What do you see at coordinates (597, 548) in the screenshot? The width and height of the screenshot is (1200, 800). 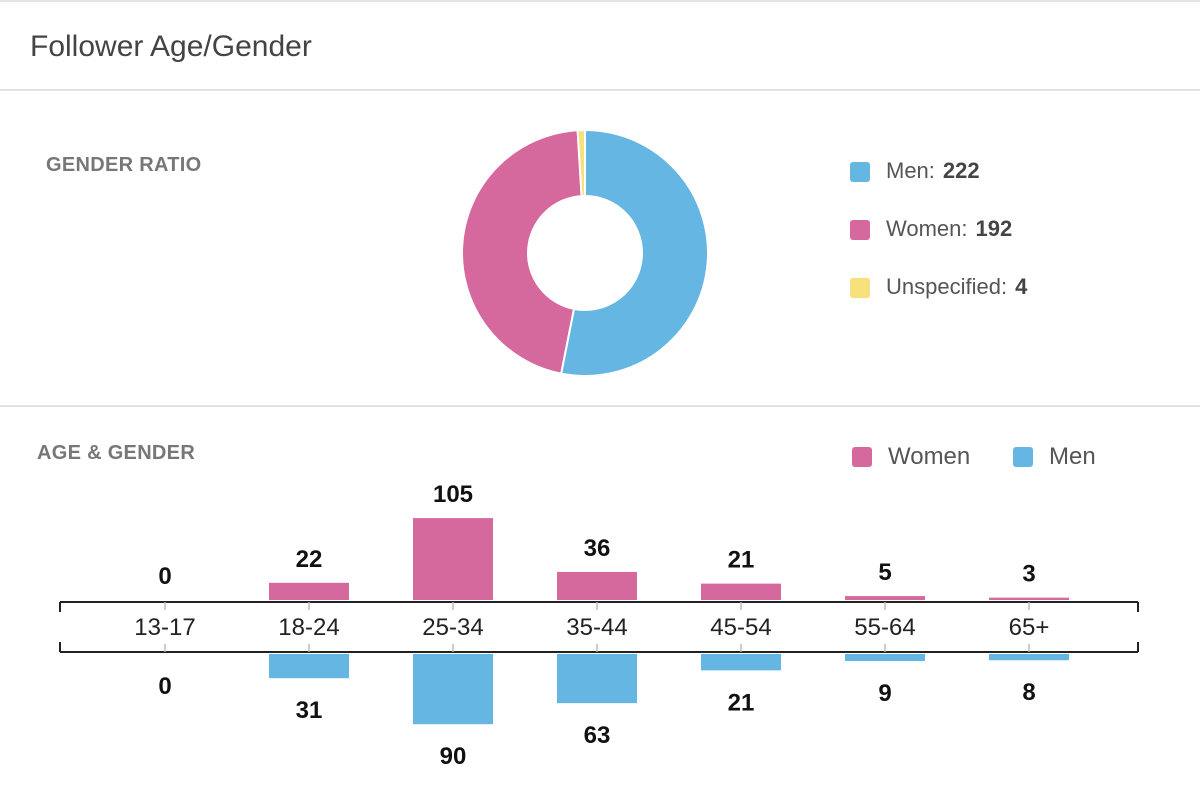 I see `data-label-women-35-44: 36` at bounding box center [597, 548].